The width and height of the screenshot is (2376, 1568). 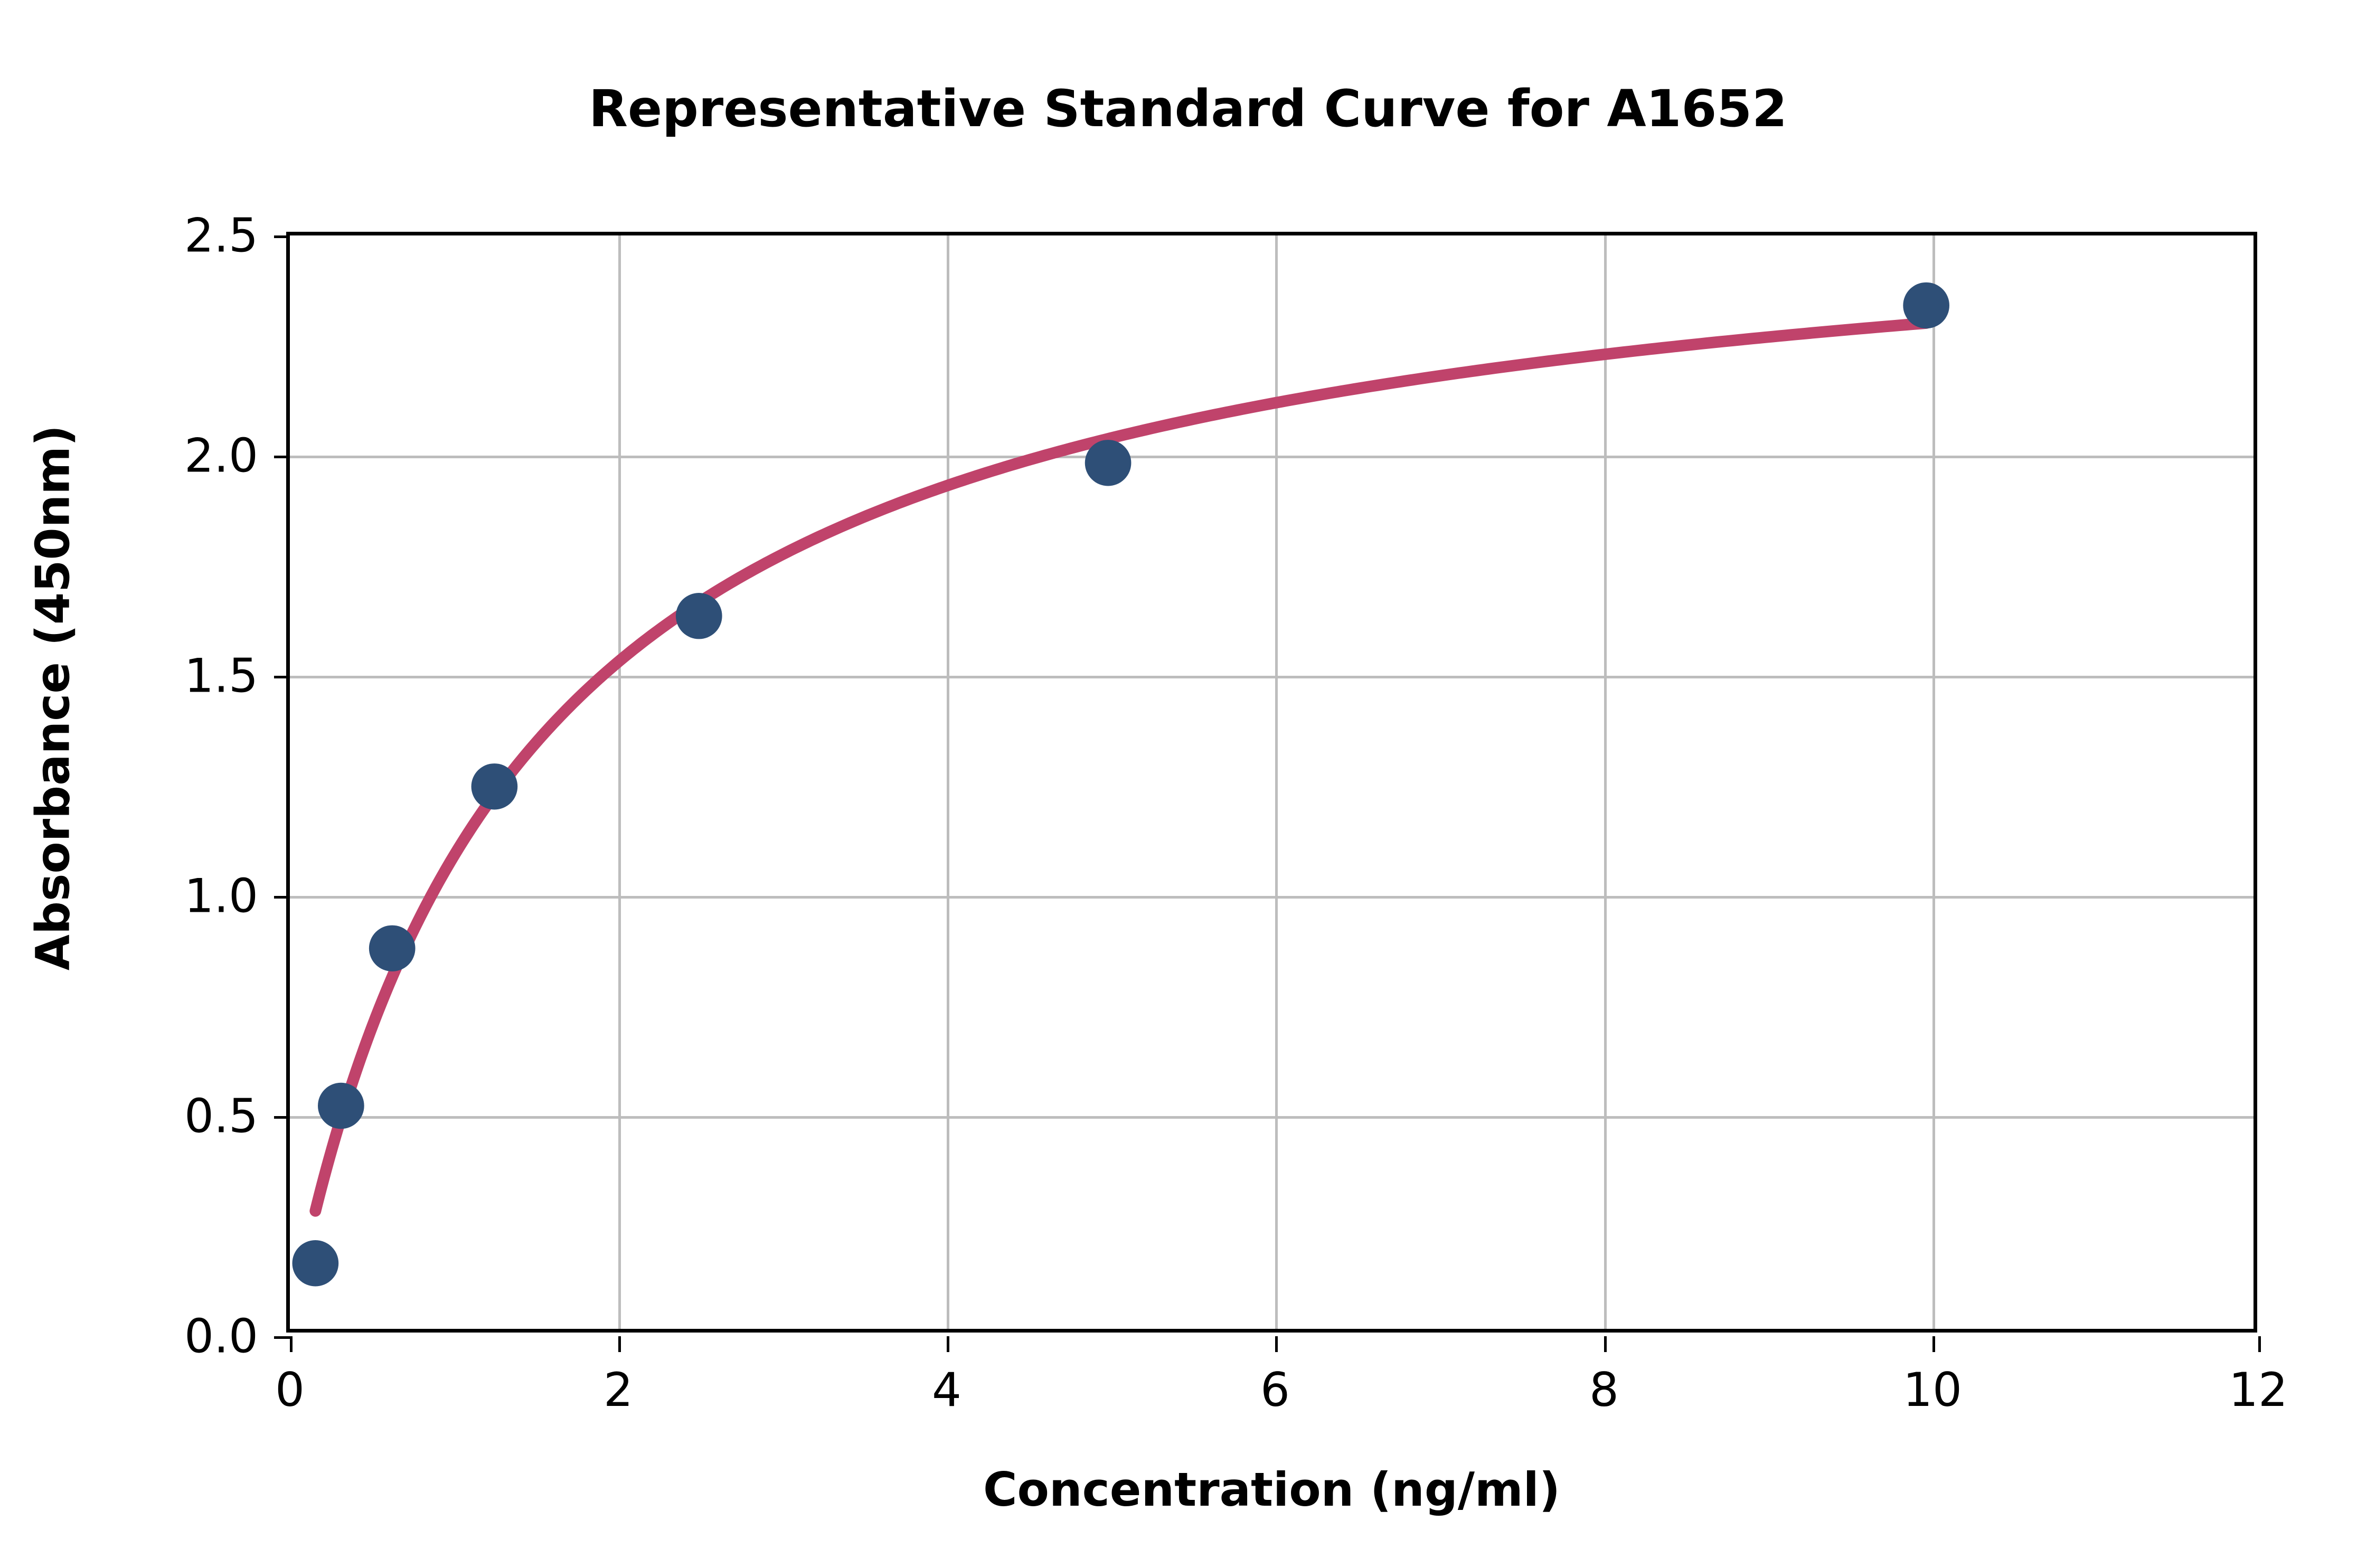 I want to click on ytick-0.5, so click(x=282, y=1117).